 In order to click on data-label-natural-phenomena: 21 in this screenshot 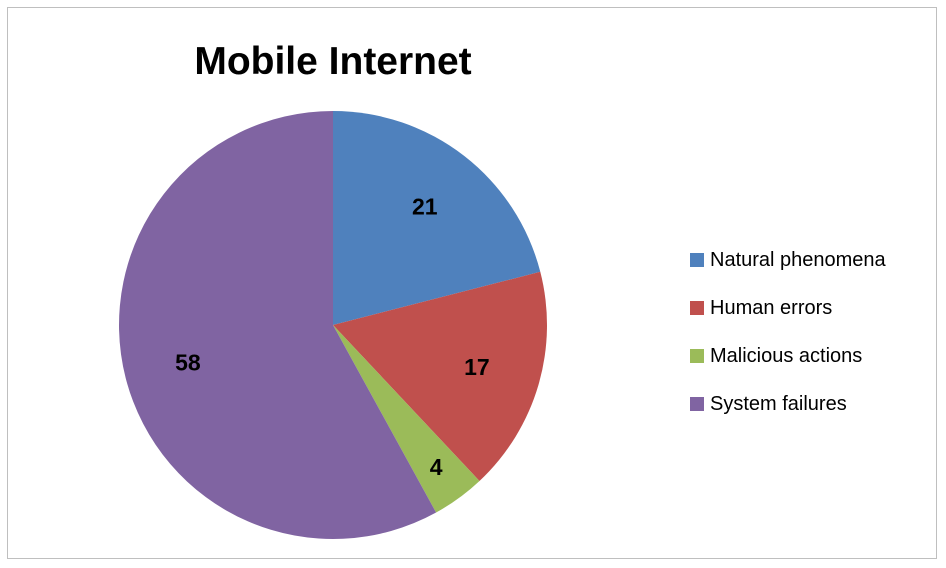, I will do `click(425, 207)`.